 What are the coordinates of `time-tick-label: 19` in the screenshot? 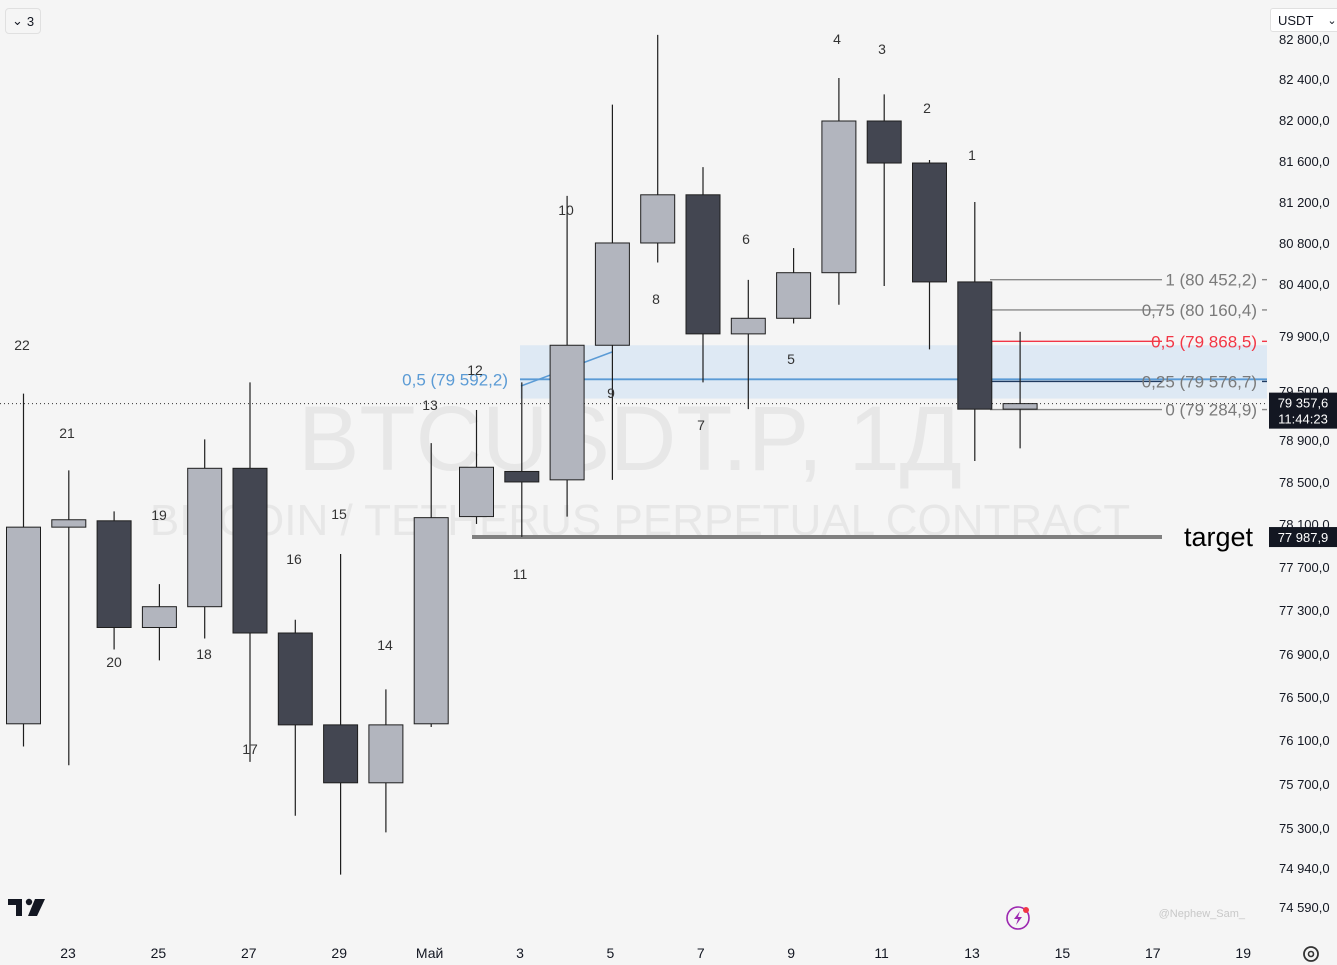 It's located at (1243, 953).